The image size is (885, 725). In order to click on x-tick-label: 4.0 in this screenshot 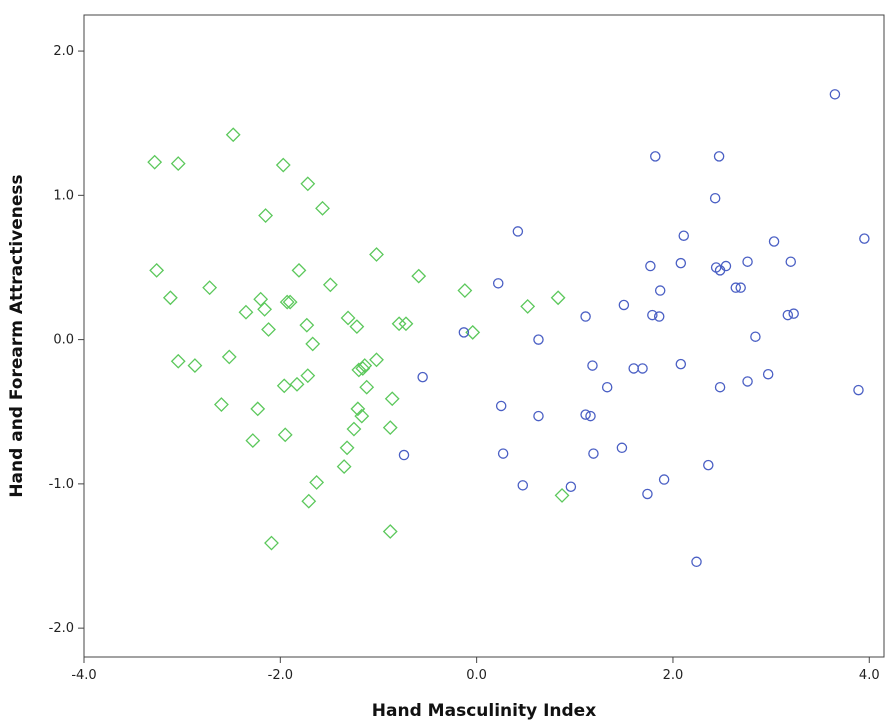, I will do `click(869, 675)`.